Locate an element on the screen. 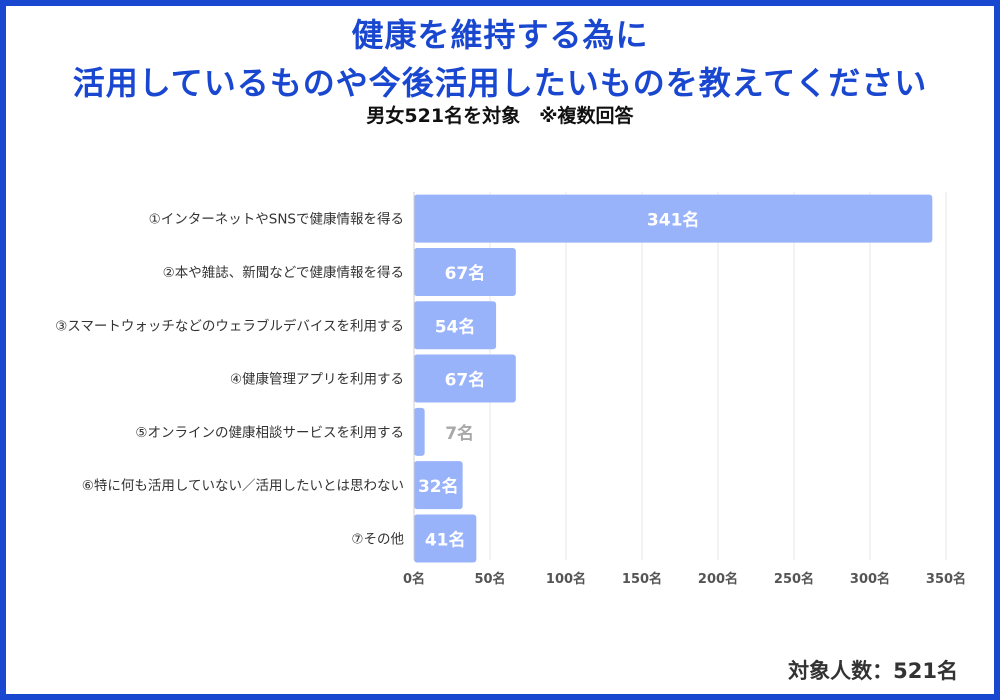  x-tick-label: 0名 is located at coordinates (414, 579).